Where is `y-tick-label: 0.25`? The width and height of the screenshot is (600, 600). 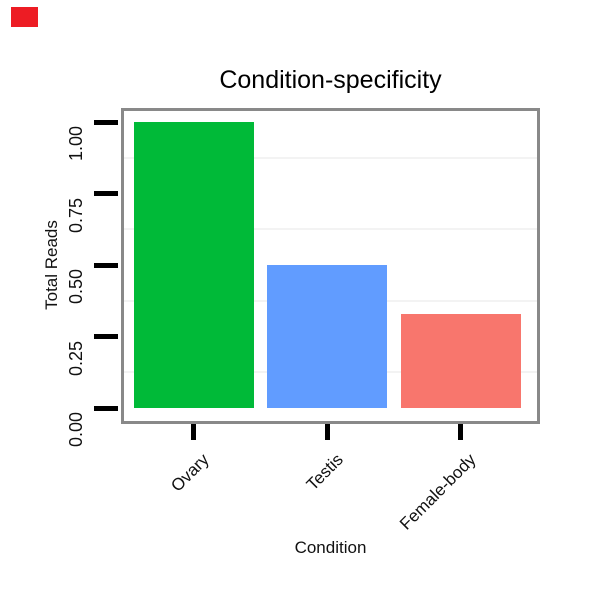 y-tick-label: 0.25 is located at coordinates (83, 358).